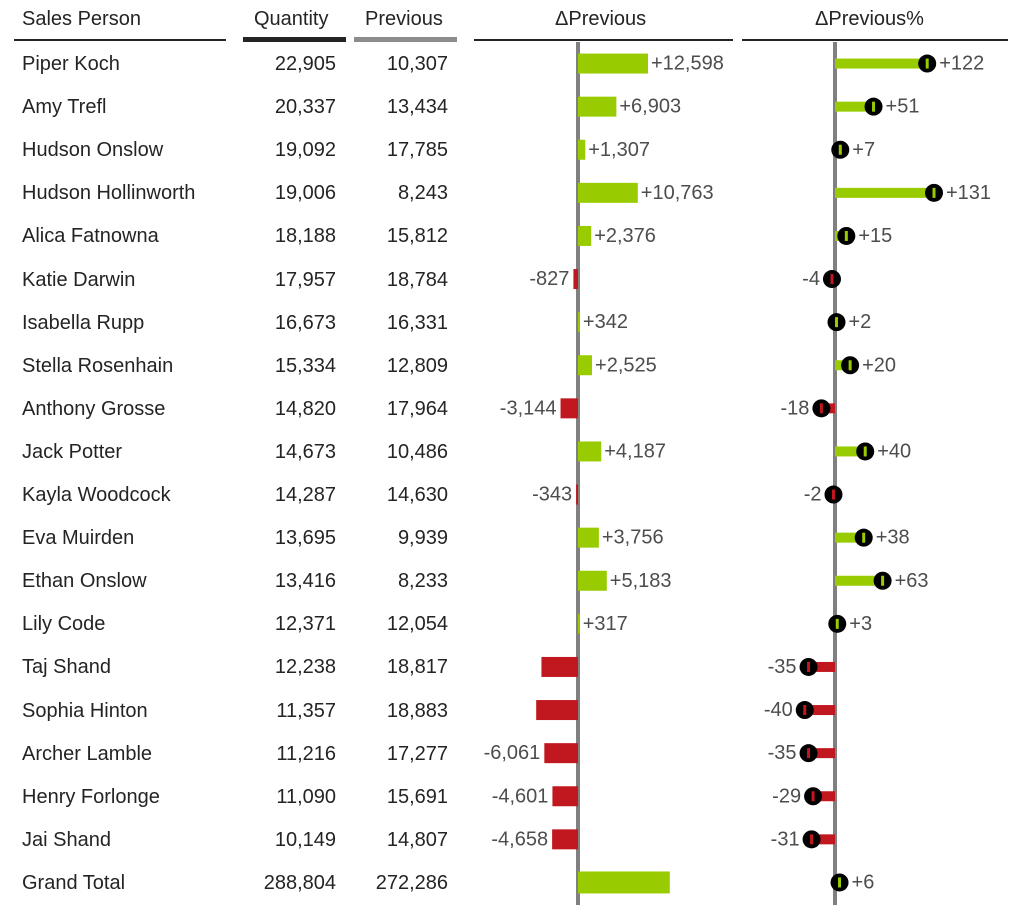  What do you see at coordinates (417, 839) in the screenshot?
I see `previous-cell: 14,807` at bounding box center [417, 839].